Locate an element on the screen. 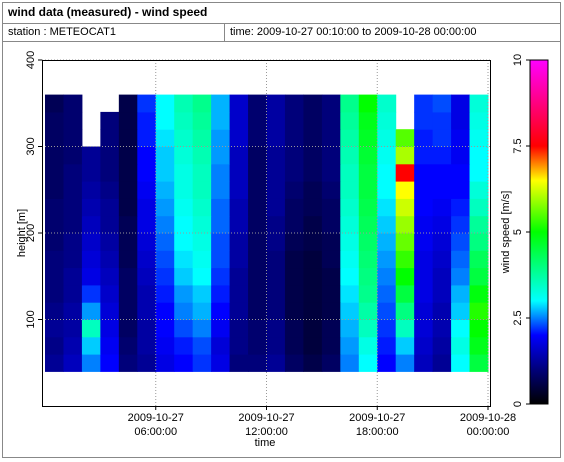  colorbar-tick-label: 0 is located at coordinates (518, 404).